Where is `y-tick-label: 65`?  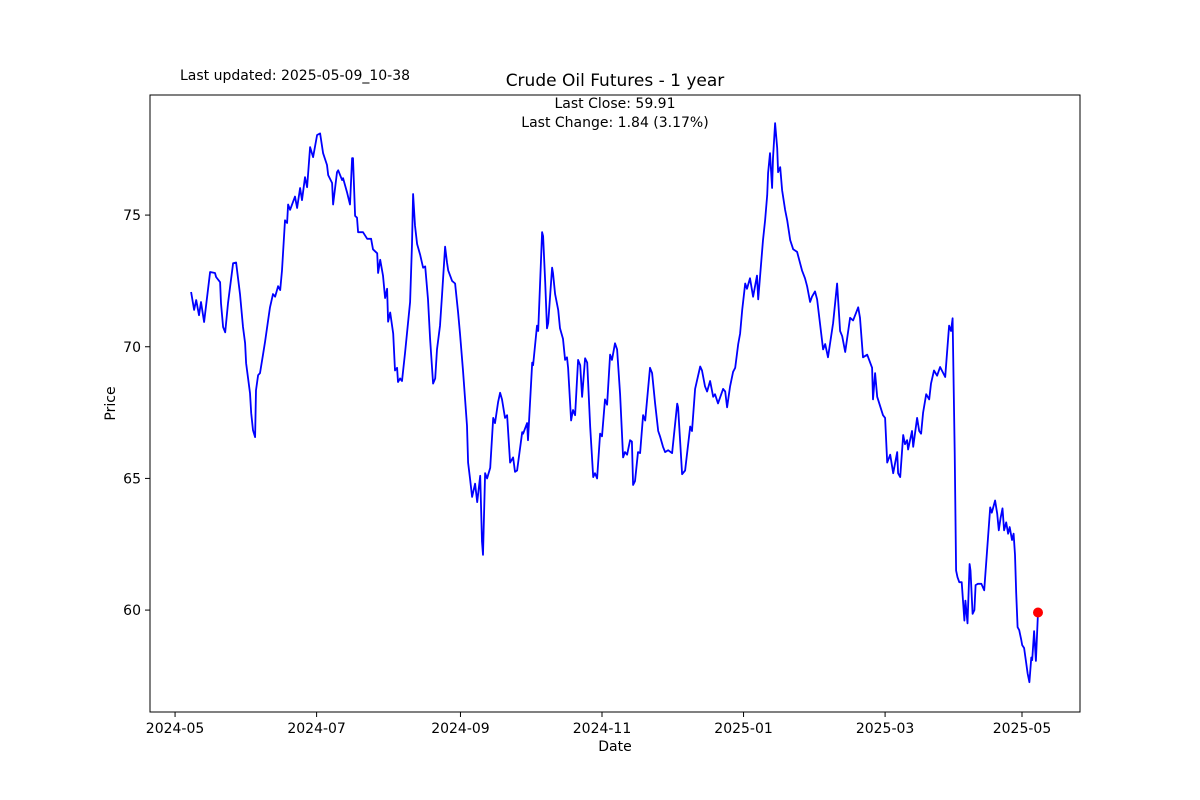 y-tick-label: 65 is located at coordinates (132, 479).